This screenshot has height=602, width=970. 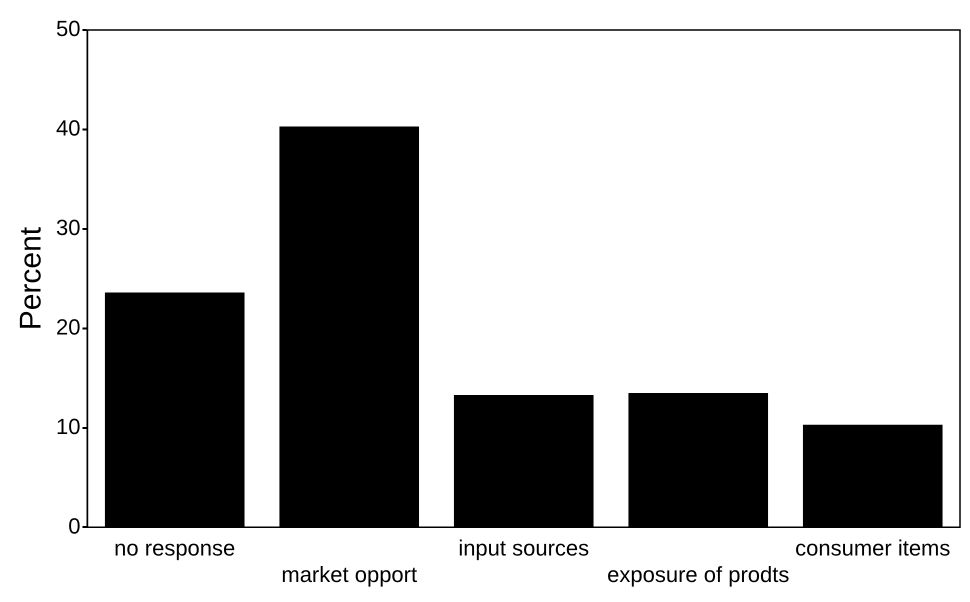 What do you see at coordinates (31, 278) in the screenshot?
I see `y-axis-title: Percent` at bounding box center [31, 278].